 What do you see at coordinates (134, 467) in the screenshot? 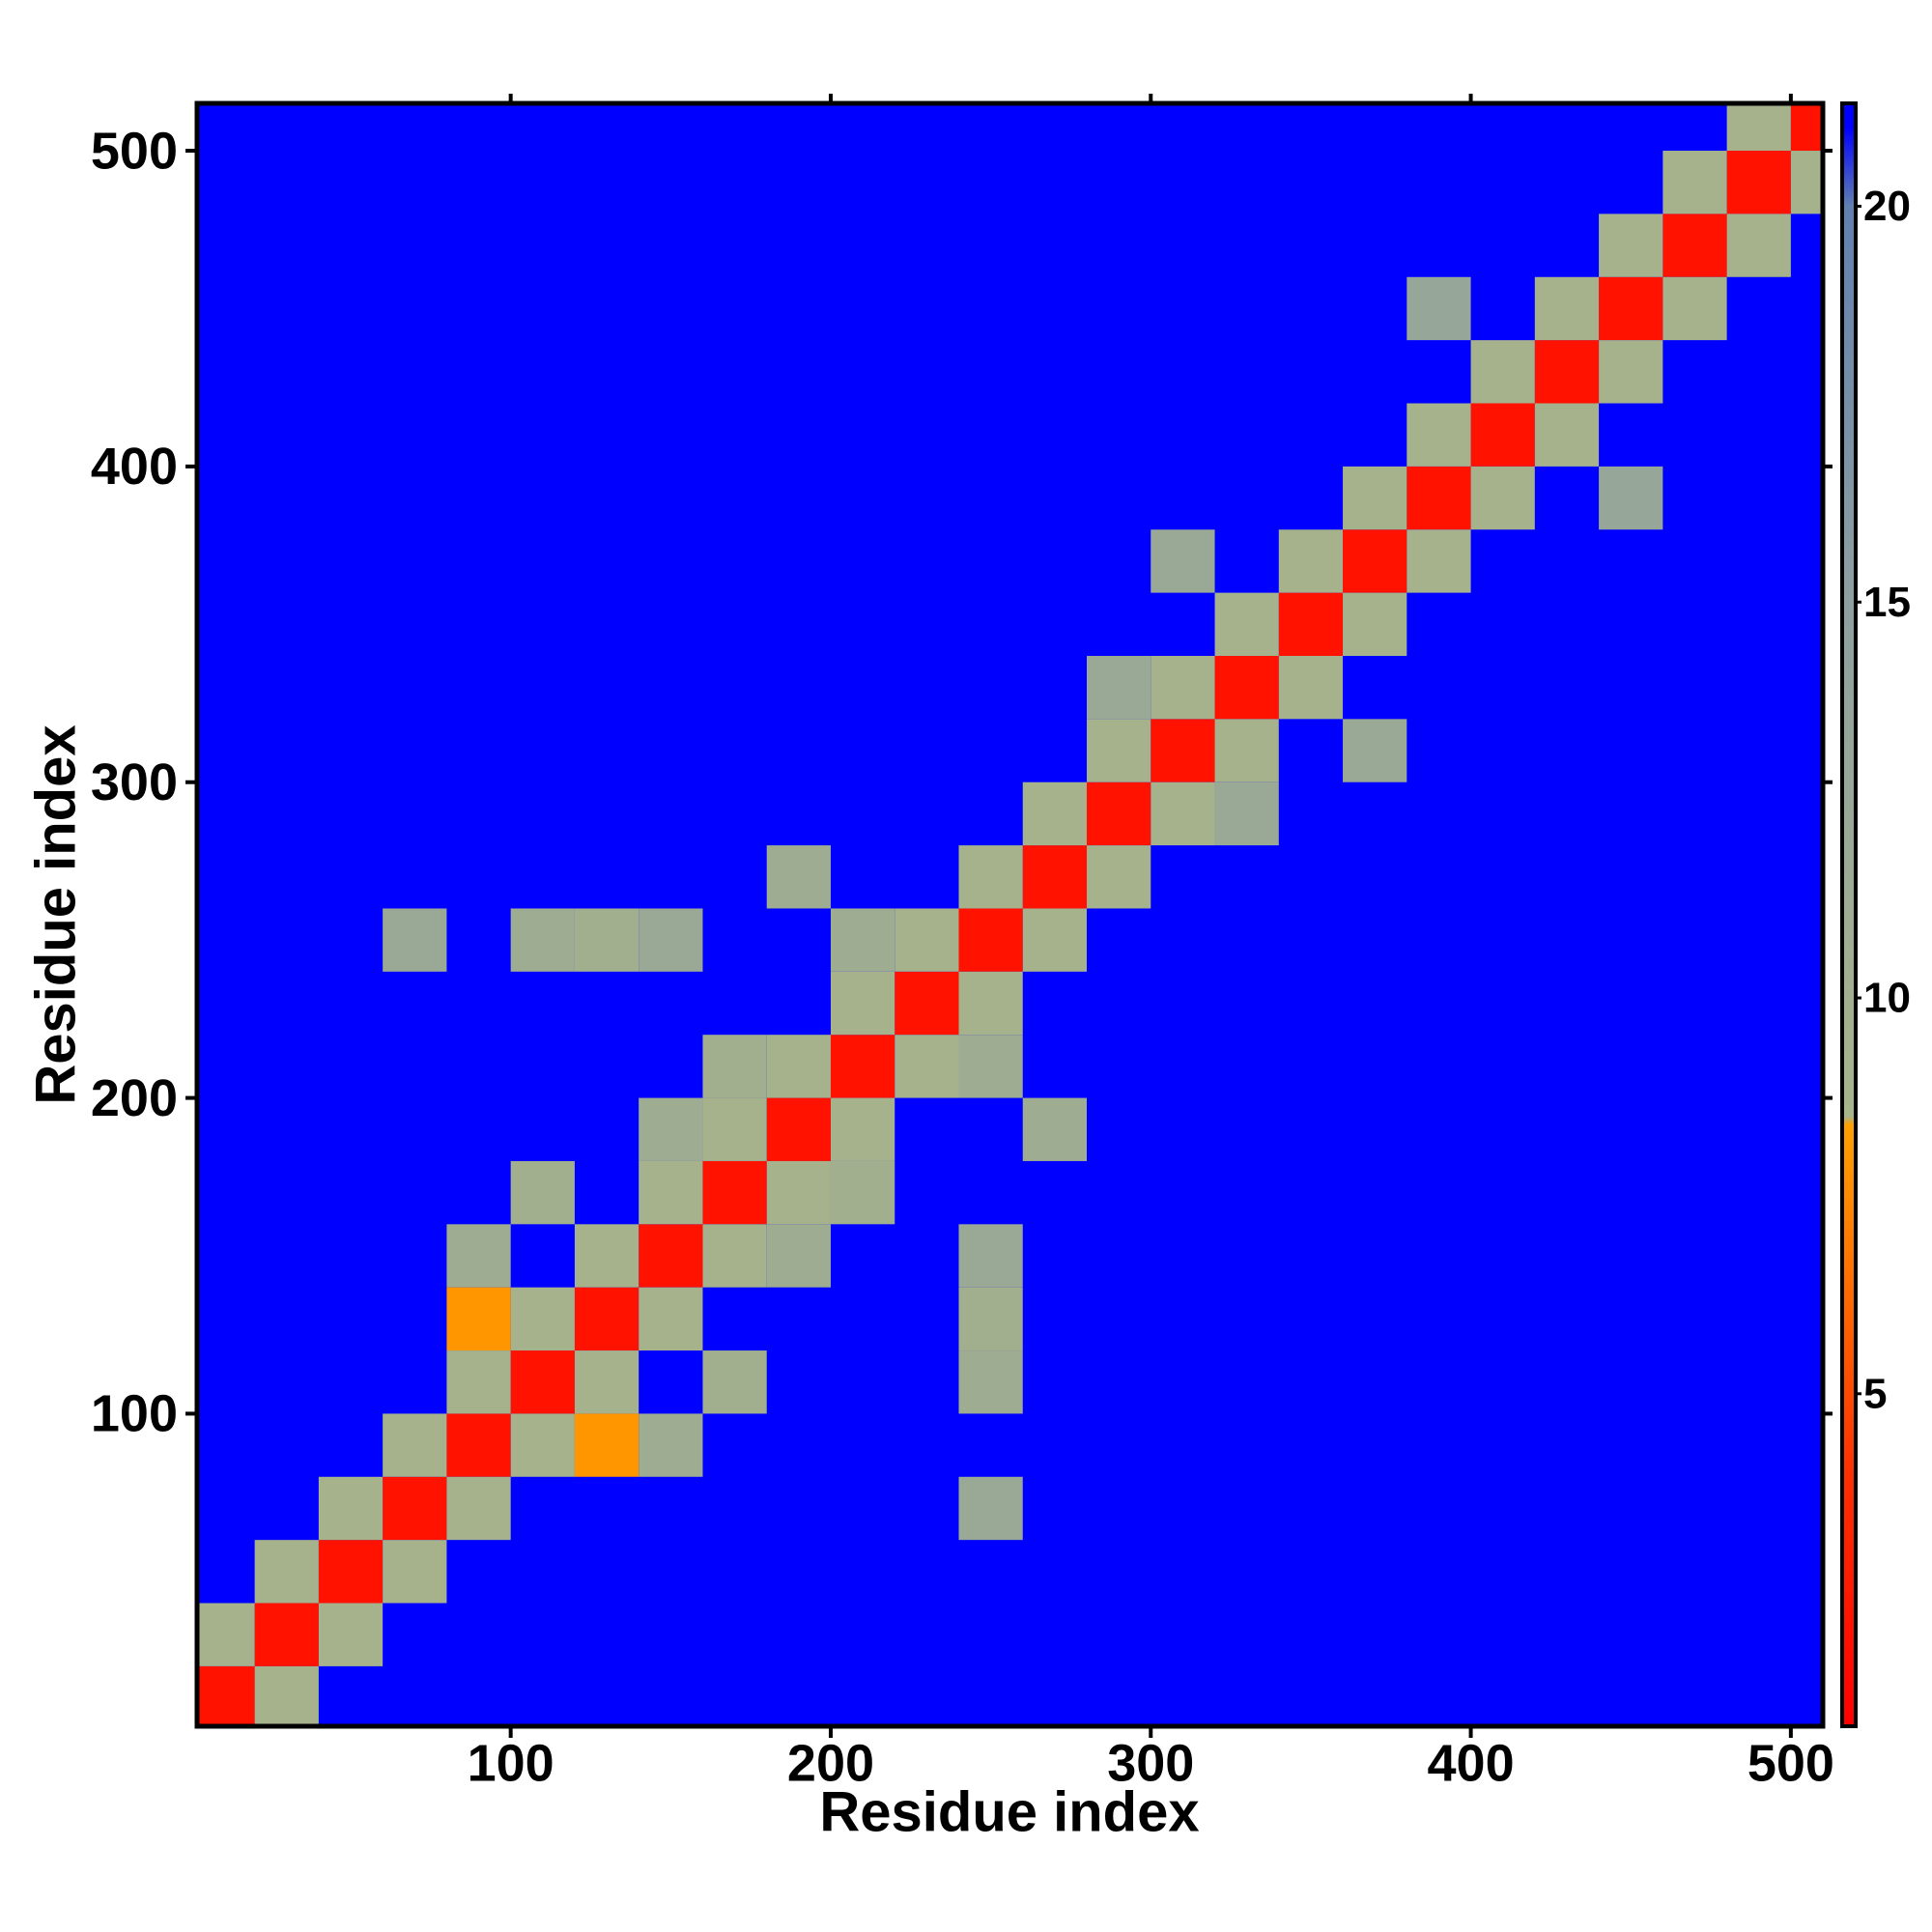
I see `y-tick-label: 400` at bounding box center [134, 467].